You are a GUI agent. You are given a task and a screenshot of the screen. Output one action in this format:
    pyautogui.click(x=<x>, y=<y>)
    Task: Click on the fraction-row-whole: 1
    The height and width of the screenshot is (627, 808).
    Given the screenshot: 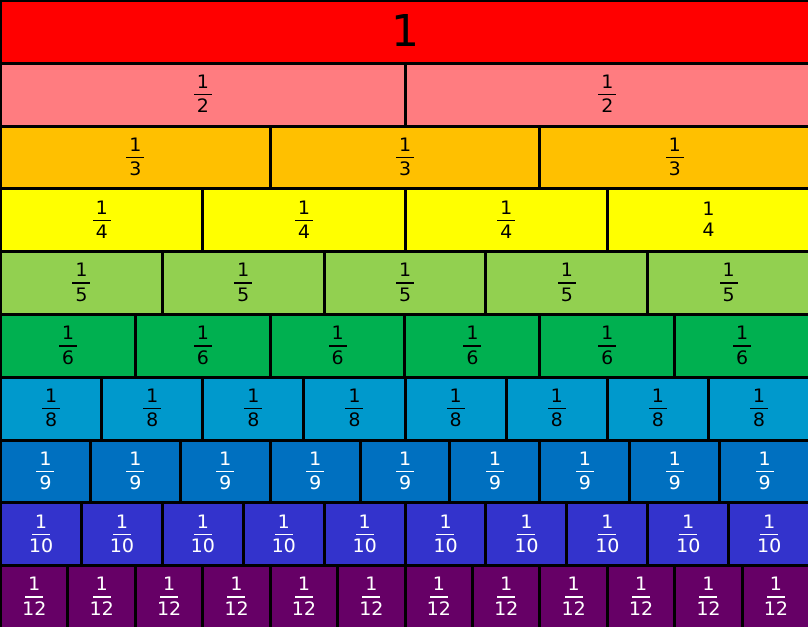 What is the action you would take?
    pyautogui.click(x=405, y=32)
    